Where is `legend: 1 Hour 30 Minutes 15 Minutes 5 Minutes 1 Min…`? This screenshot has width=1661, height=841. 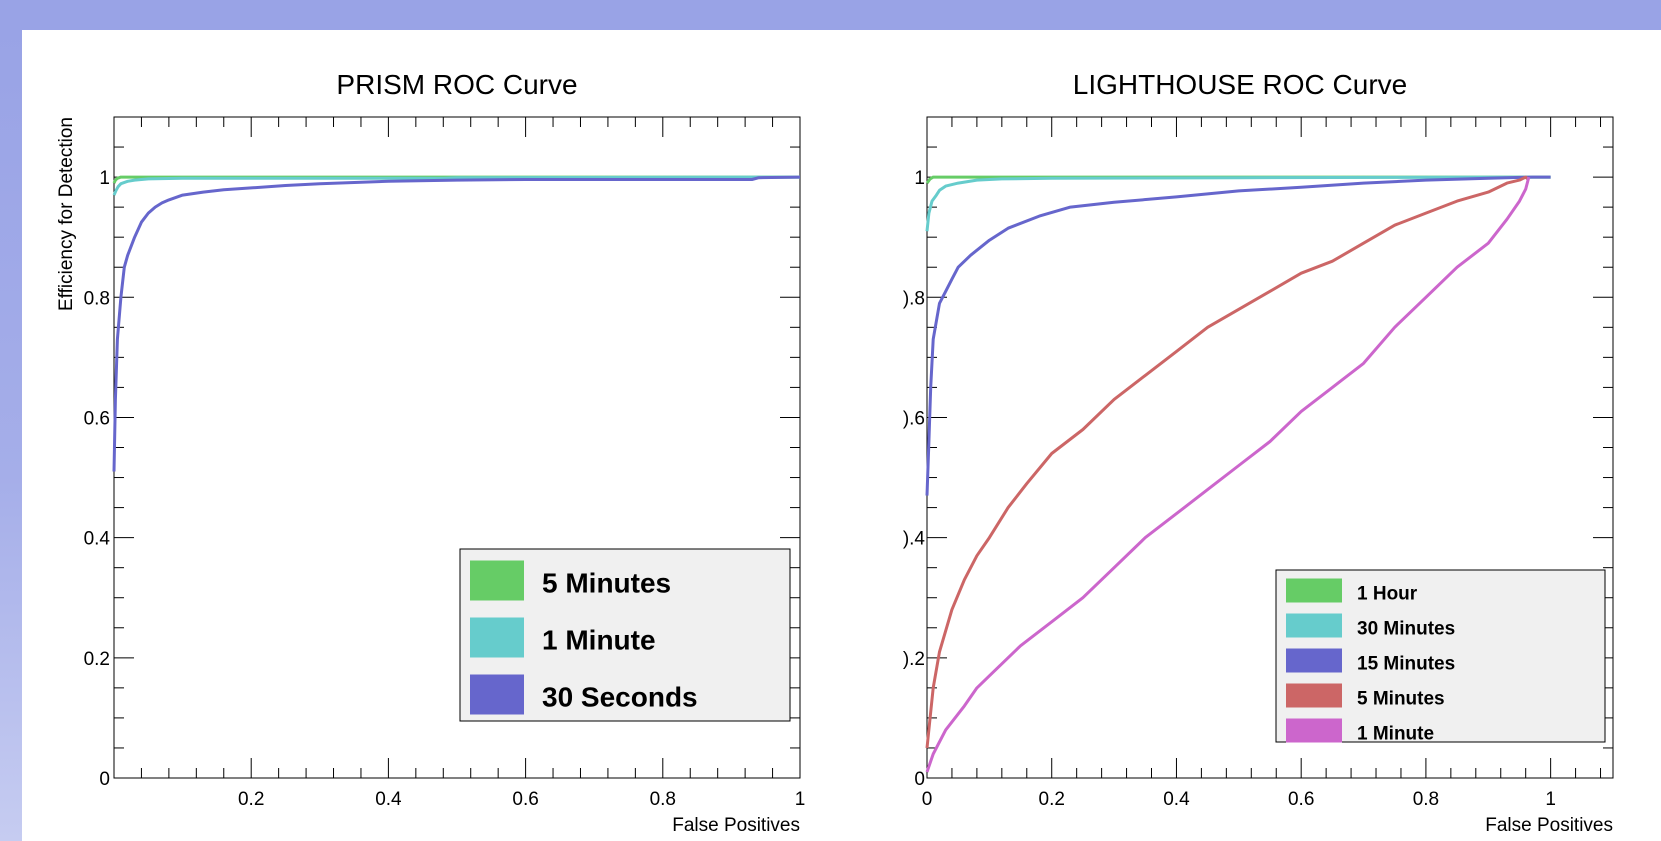
legend: 1 Hour 30 Minutes 15 Minutes 5 Minutes 1 Min… is located at coordinates (1440, 657).